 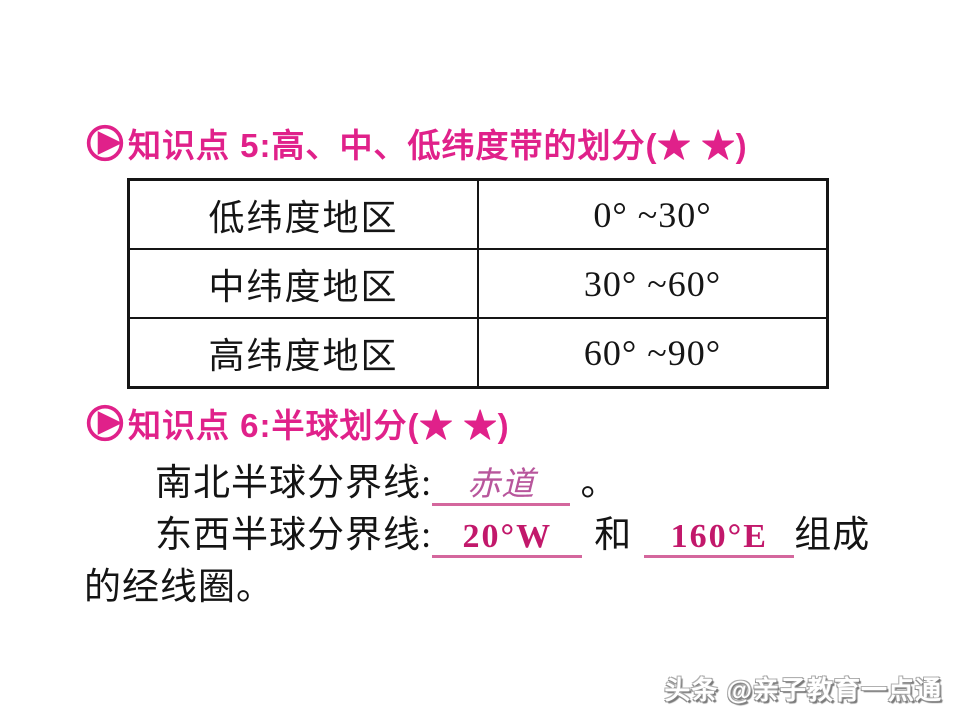 I want to click on ew-answer-blank-1: 20°W, so click(x=507, y=538).